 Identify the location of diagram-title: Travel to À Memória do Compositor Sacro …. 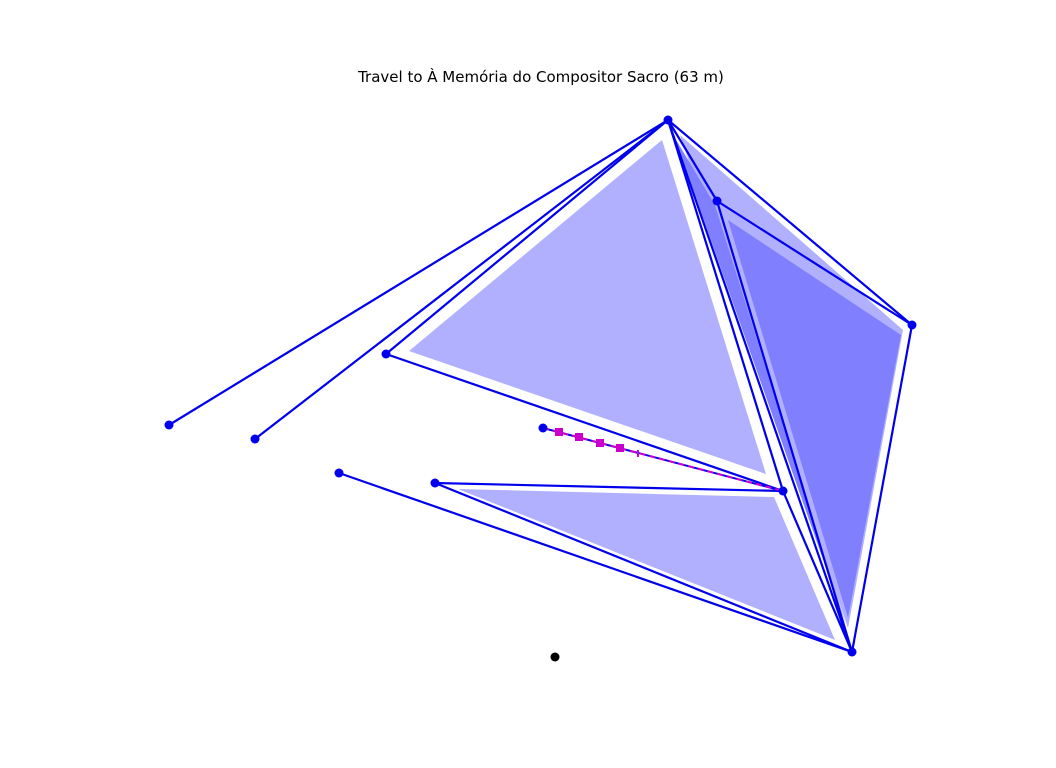
(541, 77).